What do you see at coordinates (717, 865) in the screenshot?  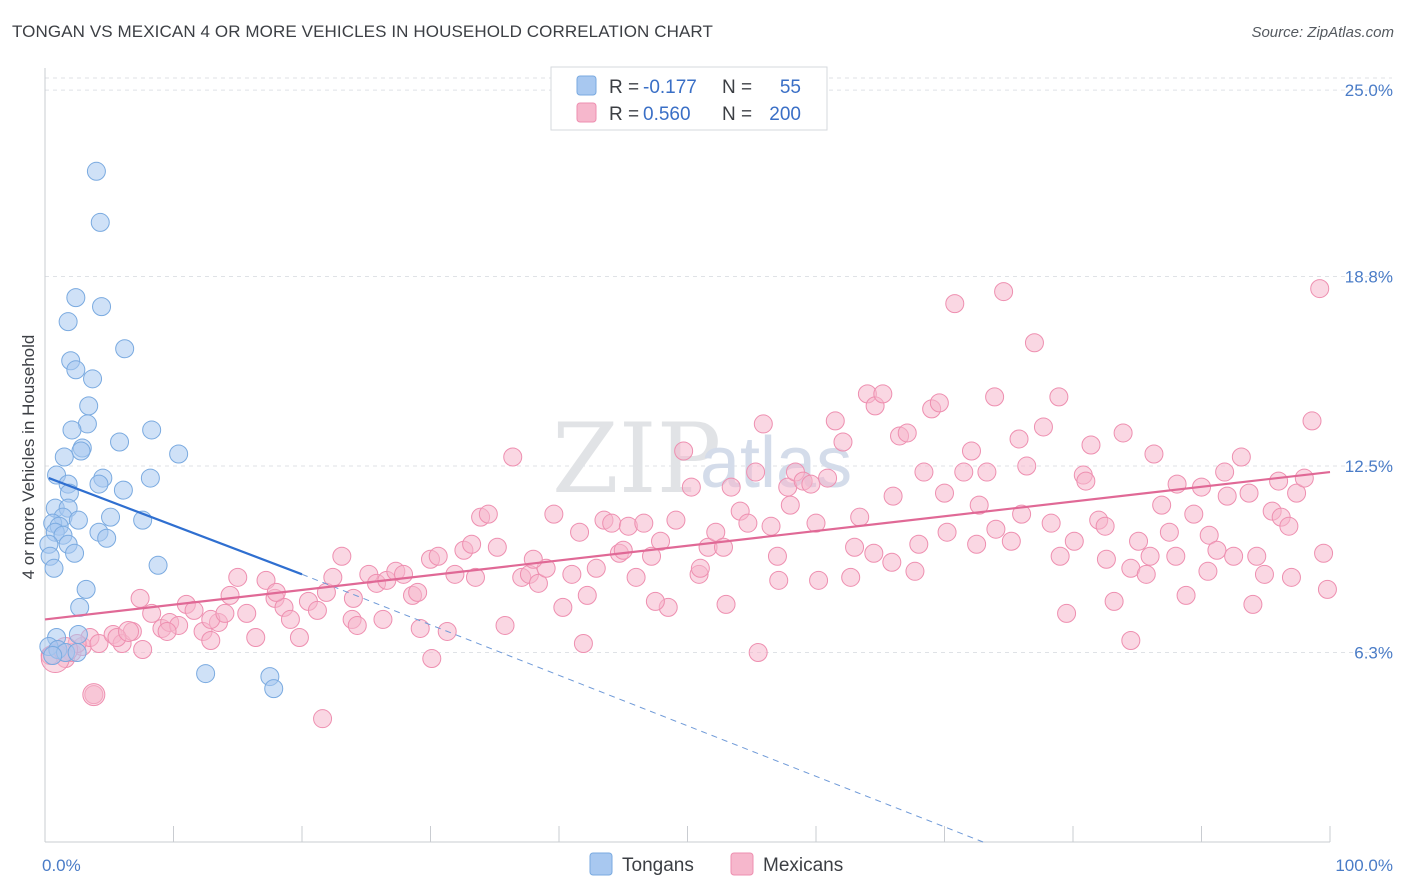 I see `x-tick-labels: 0.0% 100.0%` at bounding box center [717, 865].